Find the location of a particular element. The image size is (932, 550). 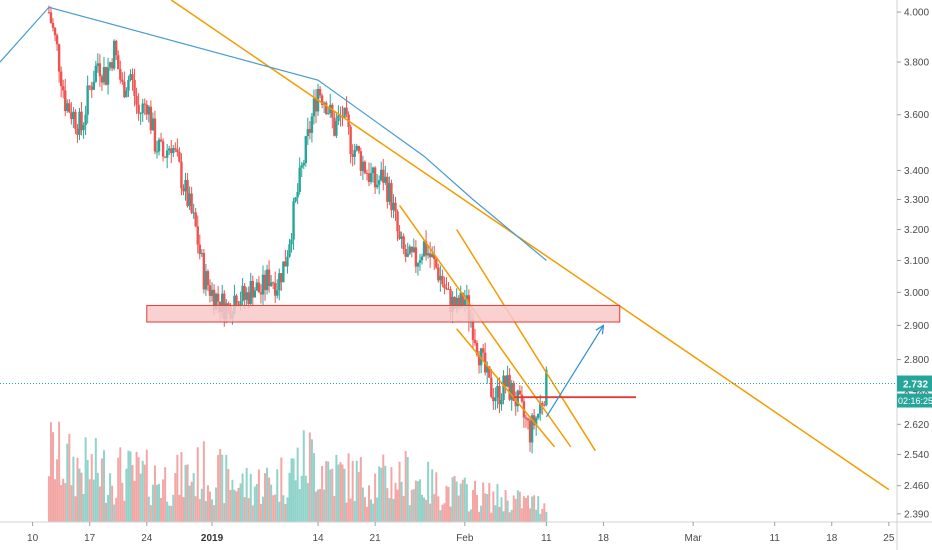

time-axis: 10 17 24 2019 14 21 Feb 11 18 Mar 11 18 25 is located at coordinates (461, 533).